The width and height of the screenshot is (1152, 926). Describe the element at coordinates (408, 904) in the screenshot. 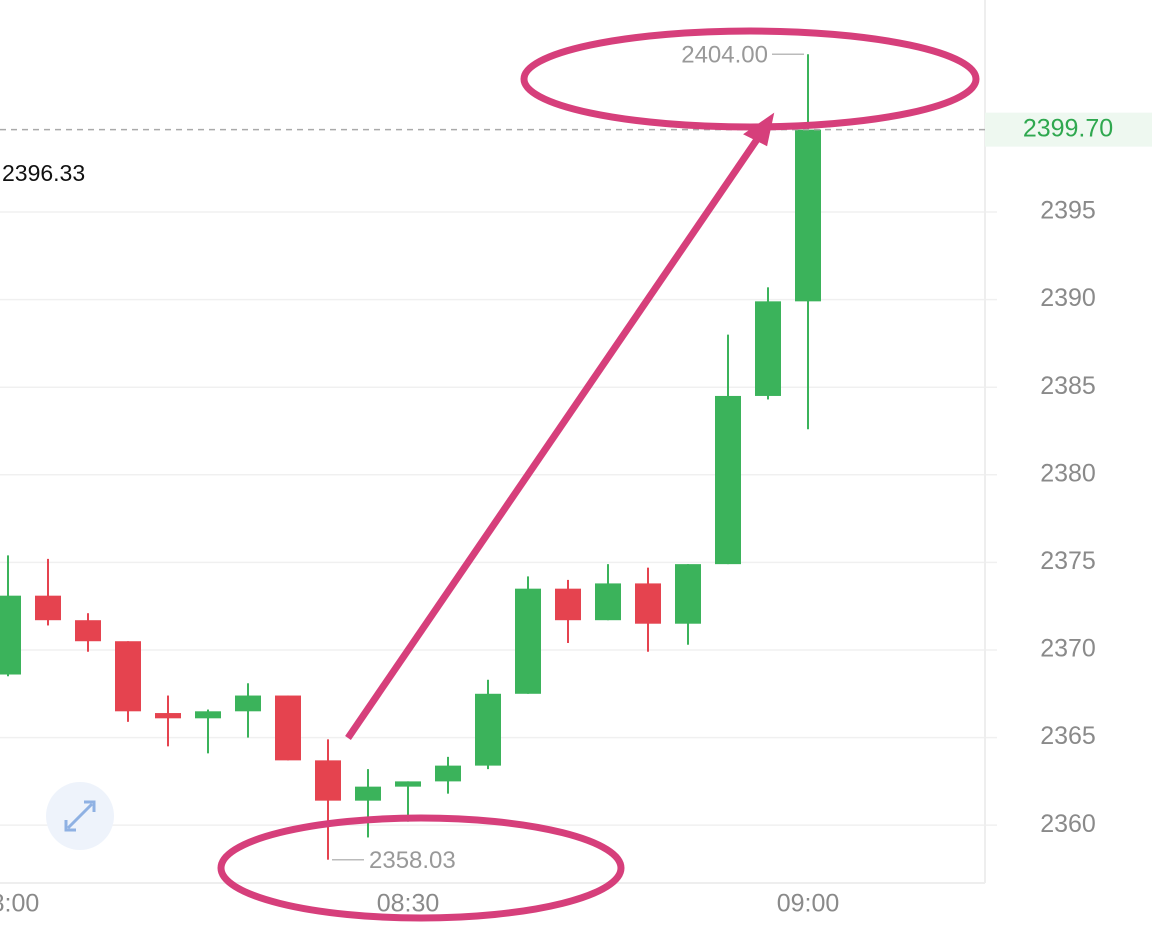

I see `x-tick-label: 08:30` at that location.